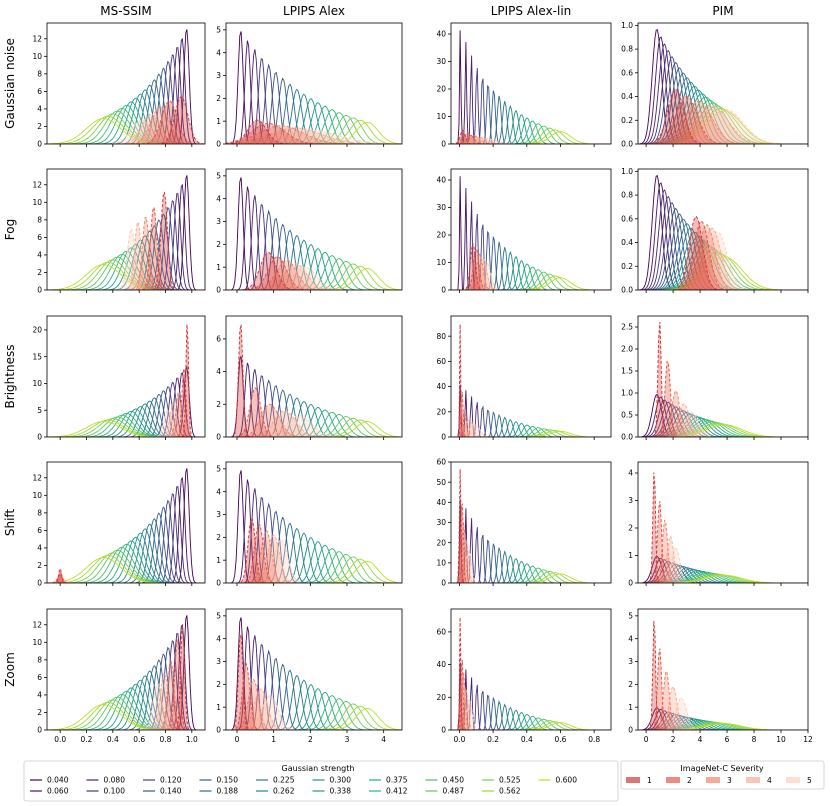 The width and height of the screenshot is (830, 806). Describe the element at coordinates (627, 266) in the screenshot. I see `y-tick-label: 0.2` at that location.